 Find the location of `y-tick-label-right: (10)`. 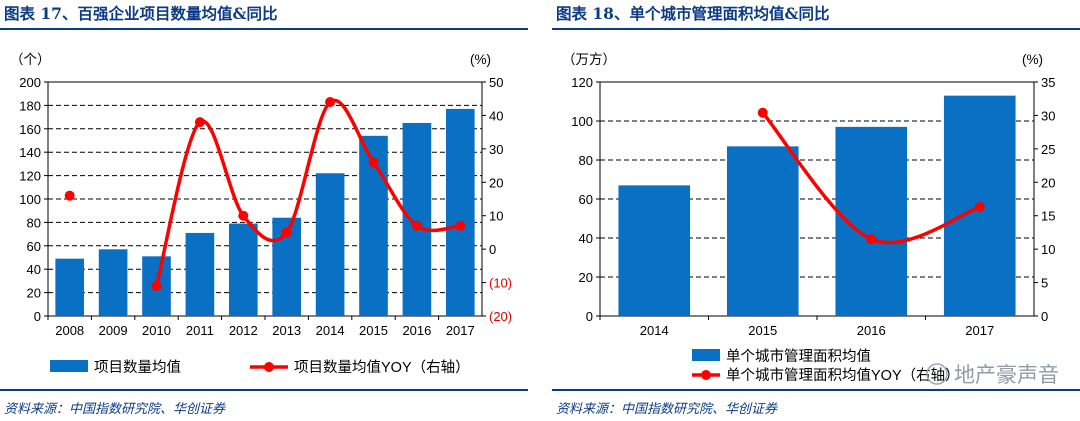

y-tick-label-right: (10) is located at coordinates (500, 283).